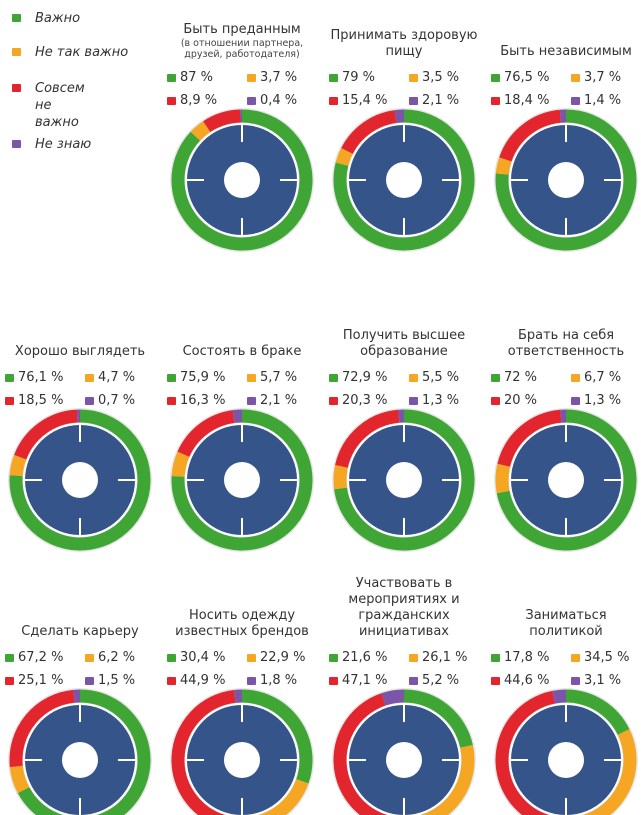  What do you see at coordinates (603, 680) in the screenshot?
I see `value-label: 3,1 %` at bounding box center [603, 680].